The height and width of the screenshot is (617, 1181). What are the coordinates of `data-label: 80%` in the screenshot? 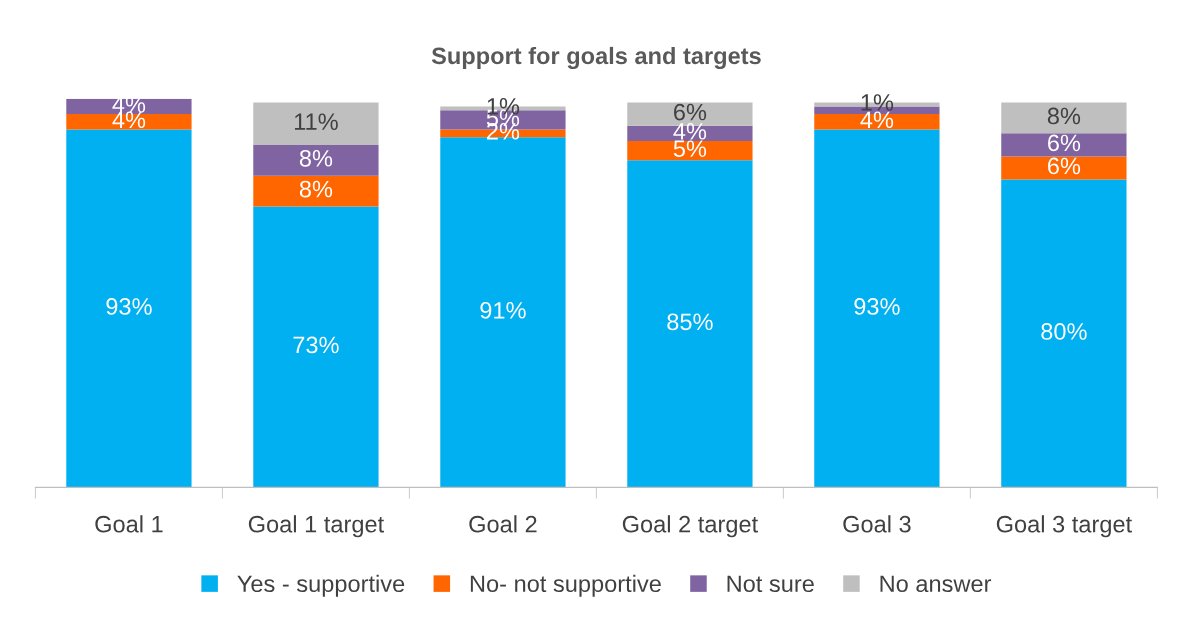 It's located at (1064, 331).